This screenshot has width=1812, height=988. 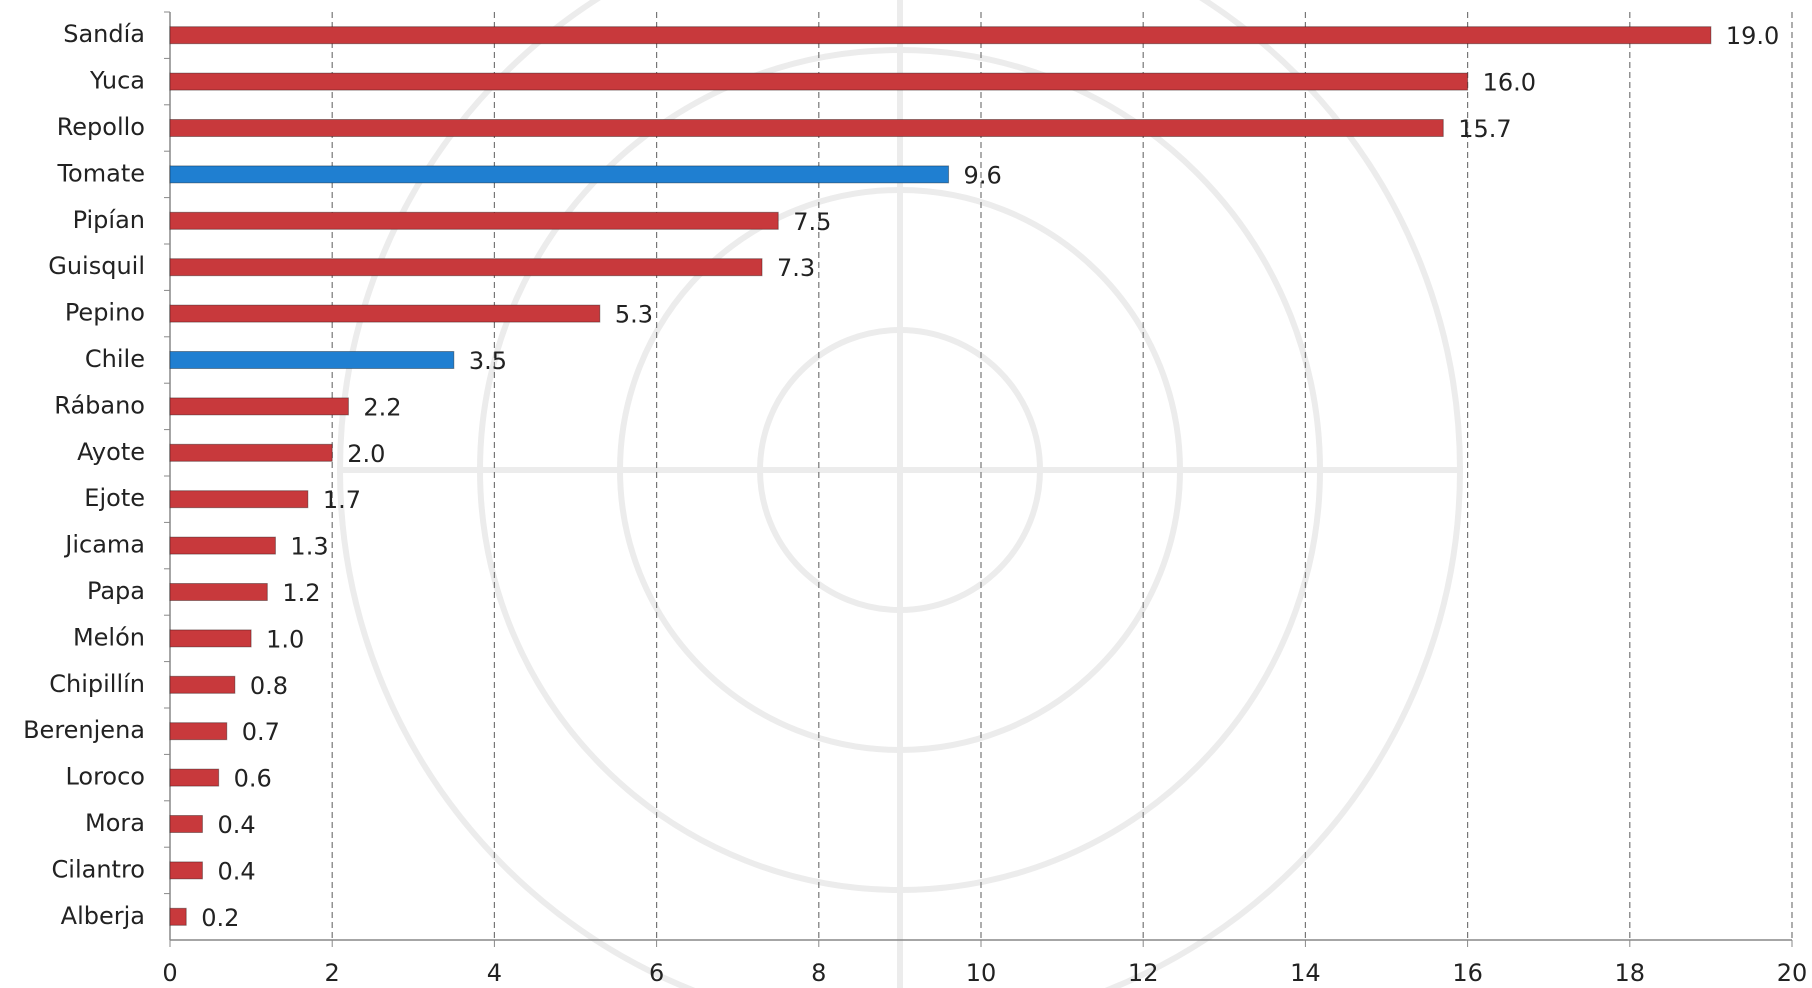 I want to click on value-label: 19.0, so click(x=1752, y=36).